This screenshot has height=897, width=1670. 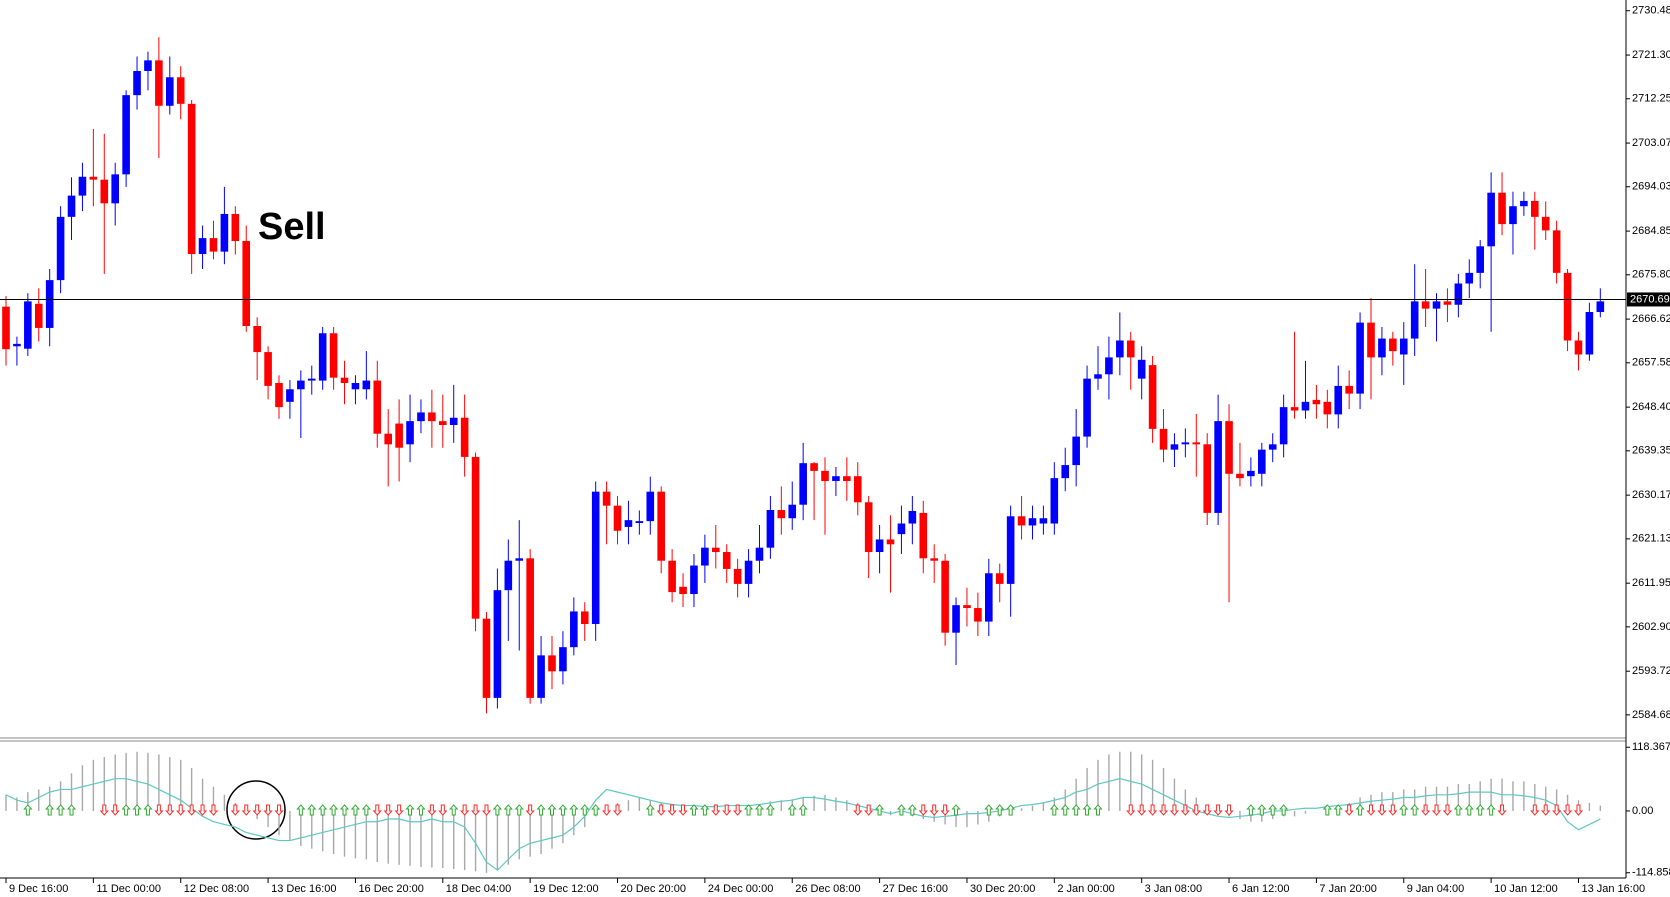 I want to click on x-tick-label: 9 Dec 16:00, so click(x=38, y=889).